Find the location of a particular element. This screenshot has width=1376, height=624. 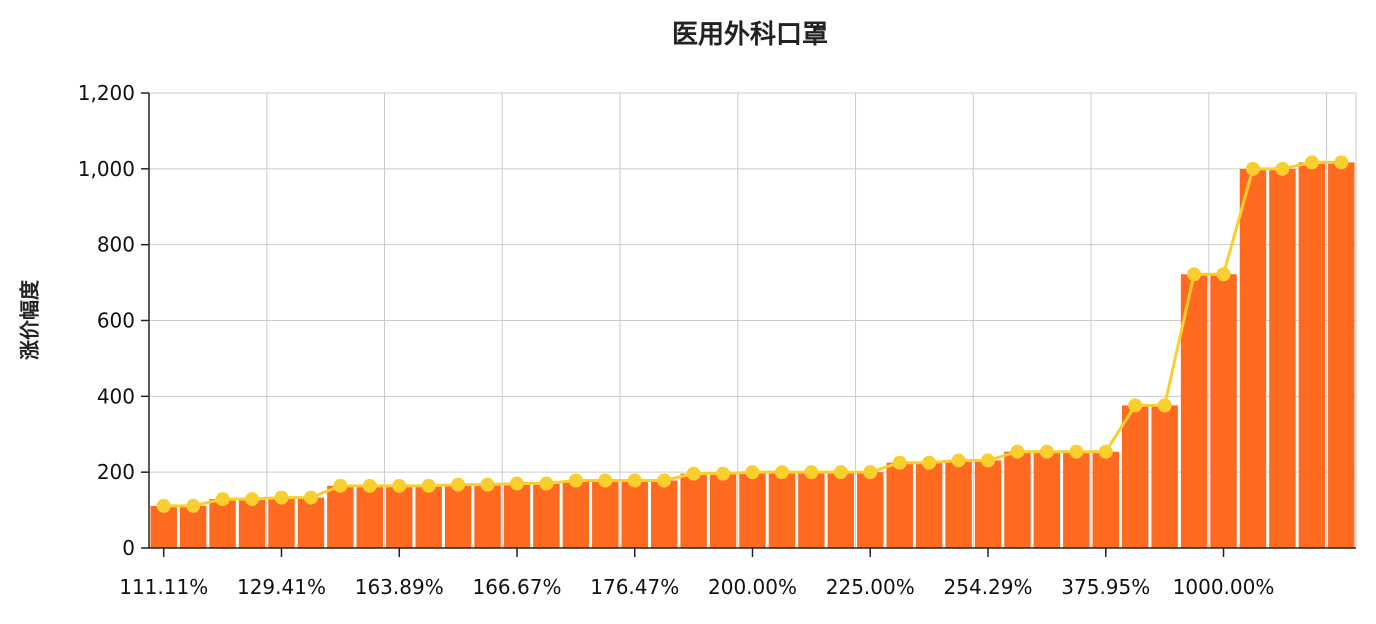

y-tick-label: 1,200 is located at coordinates (106, 93).